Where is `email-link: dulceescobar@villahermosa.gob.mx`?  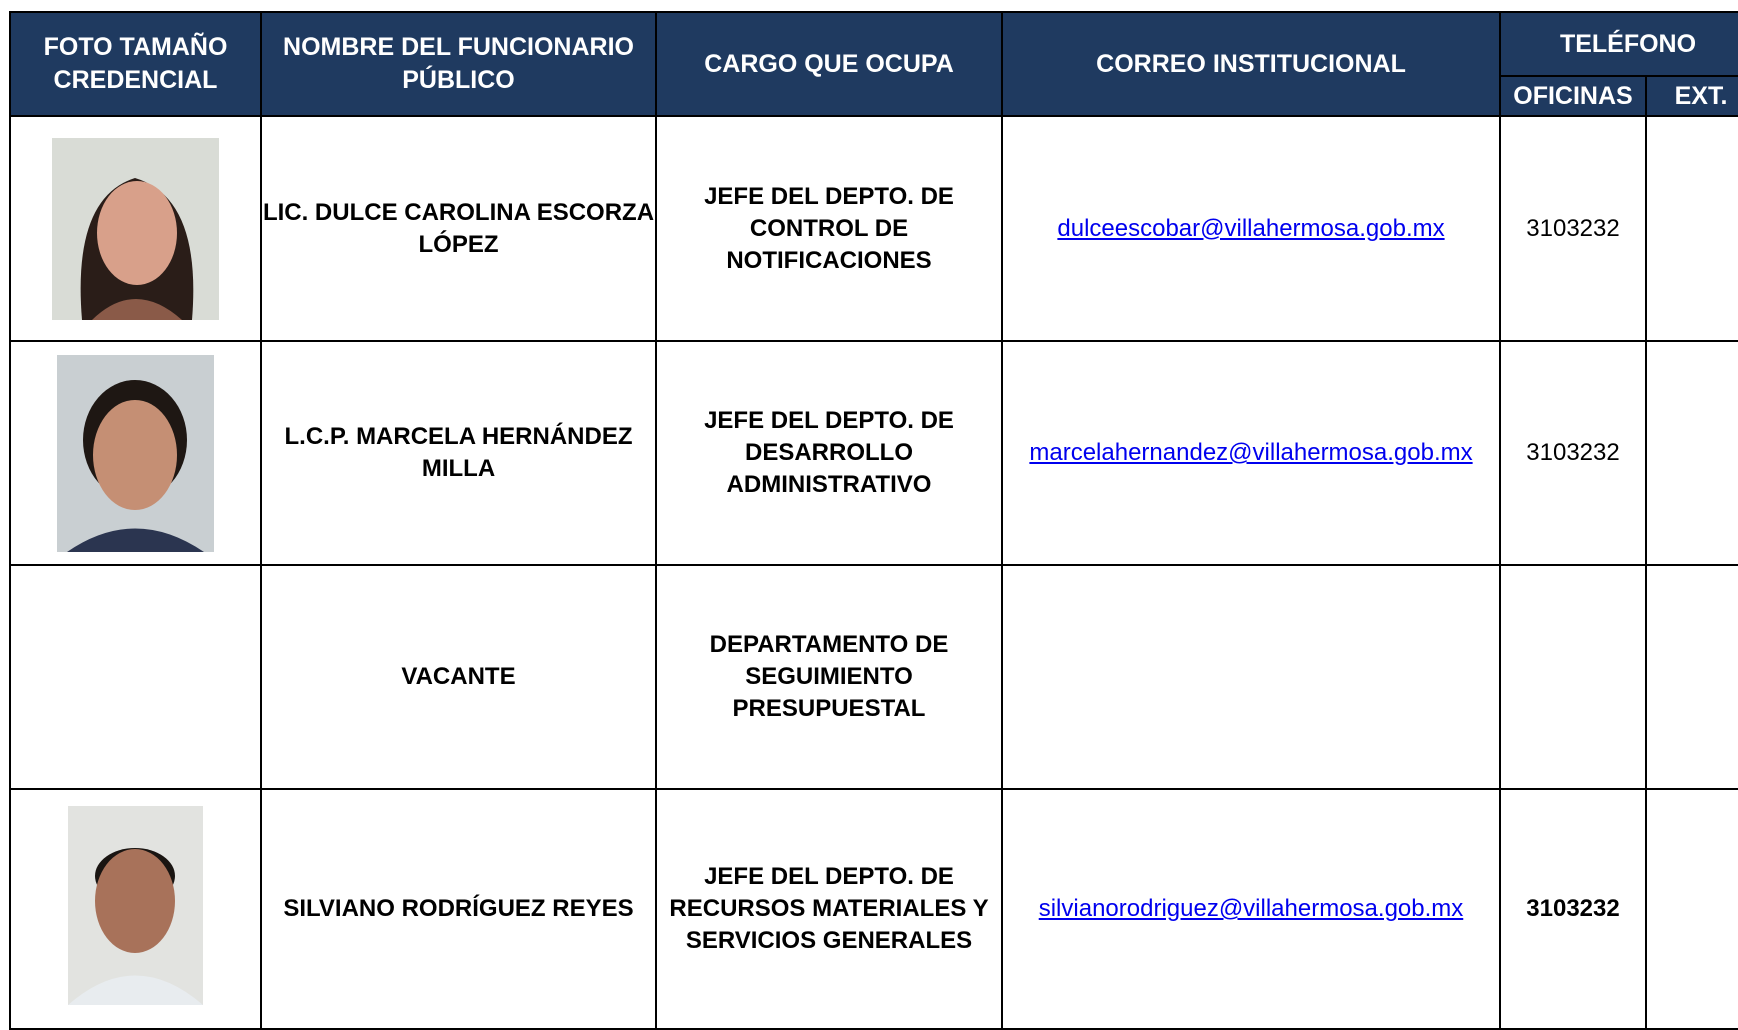 email-link: dulceescobar@villahermosa.gob.mx is located at coordinates (1251, 228).